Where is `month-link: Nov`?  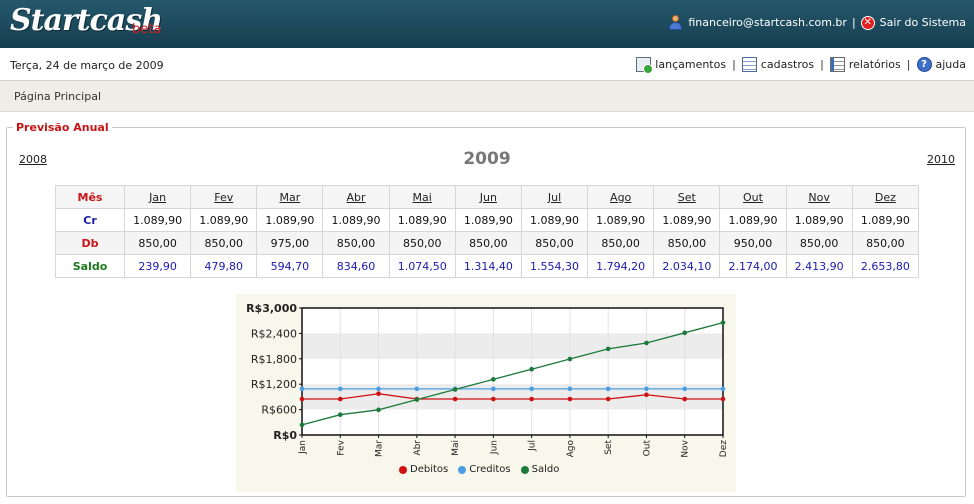
month-link: Nov is located at coordinates (819, 197).